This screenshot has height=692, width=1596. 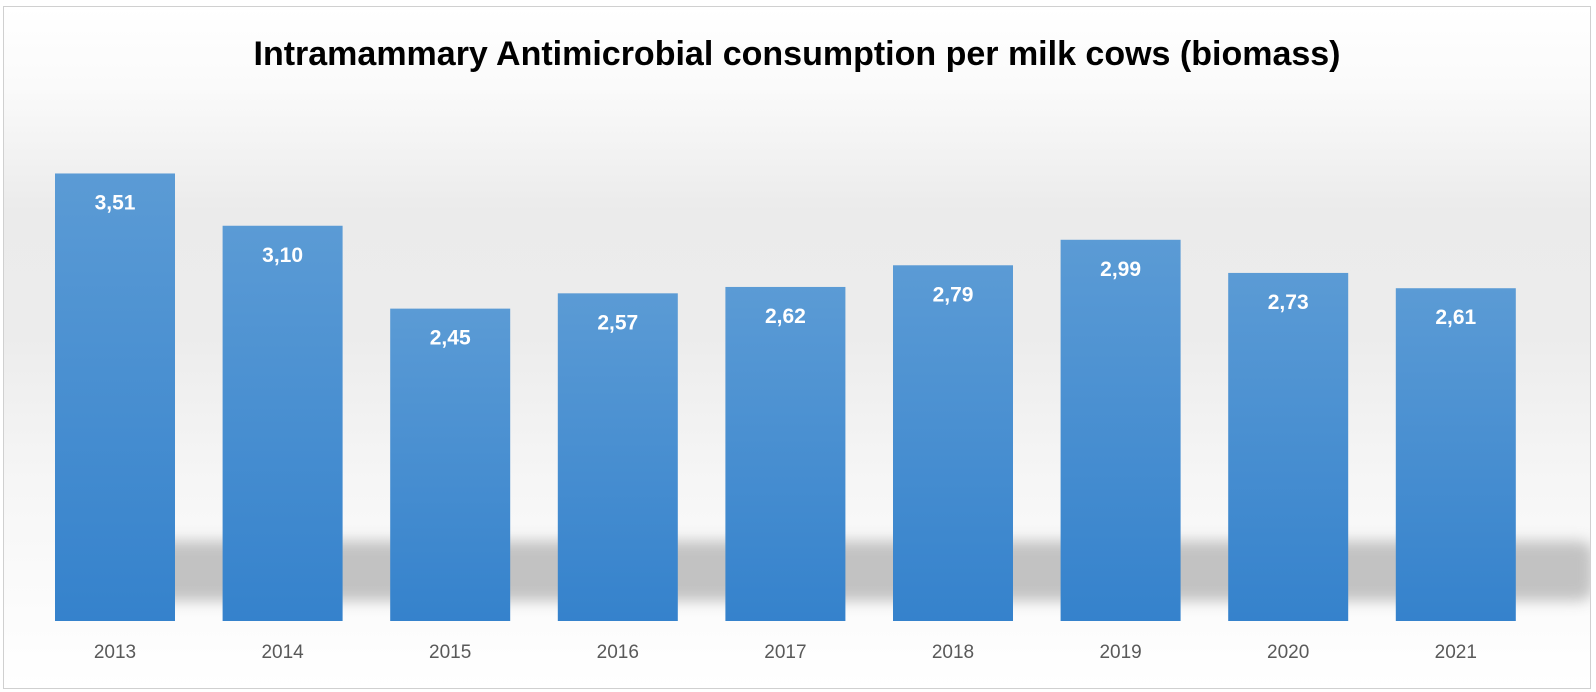 What do you see at coordinates (115, 652) in the screenshot?
I see `x-tick-label-2013: 2013` at bounding box center [115, 652].